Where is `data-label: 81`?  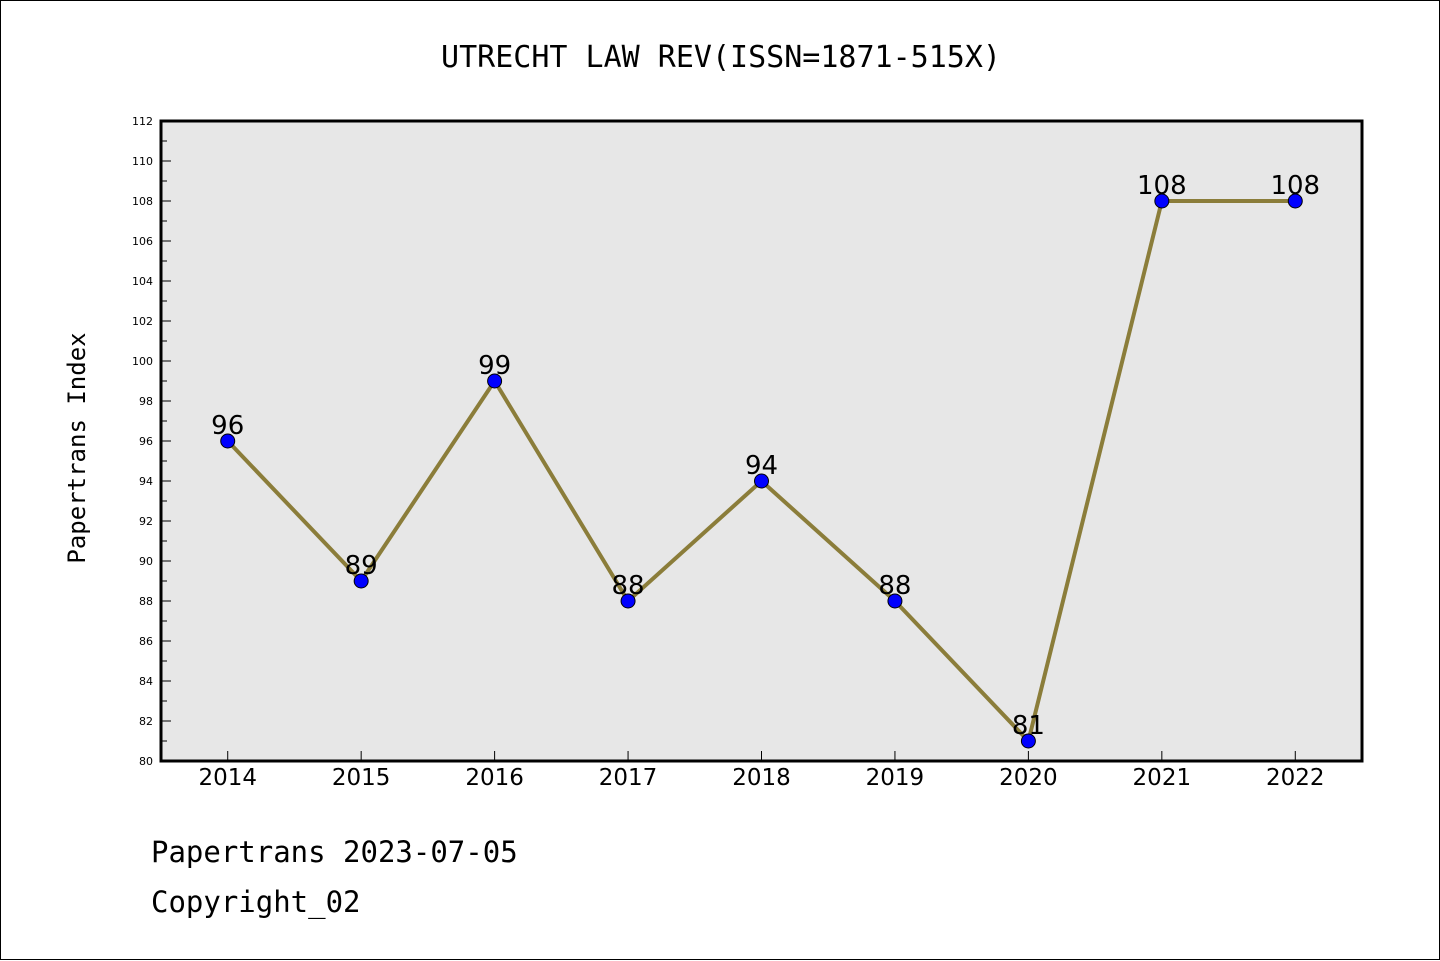
data-label: 81 is located at coordinates (1028, 726).